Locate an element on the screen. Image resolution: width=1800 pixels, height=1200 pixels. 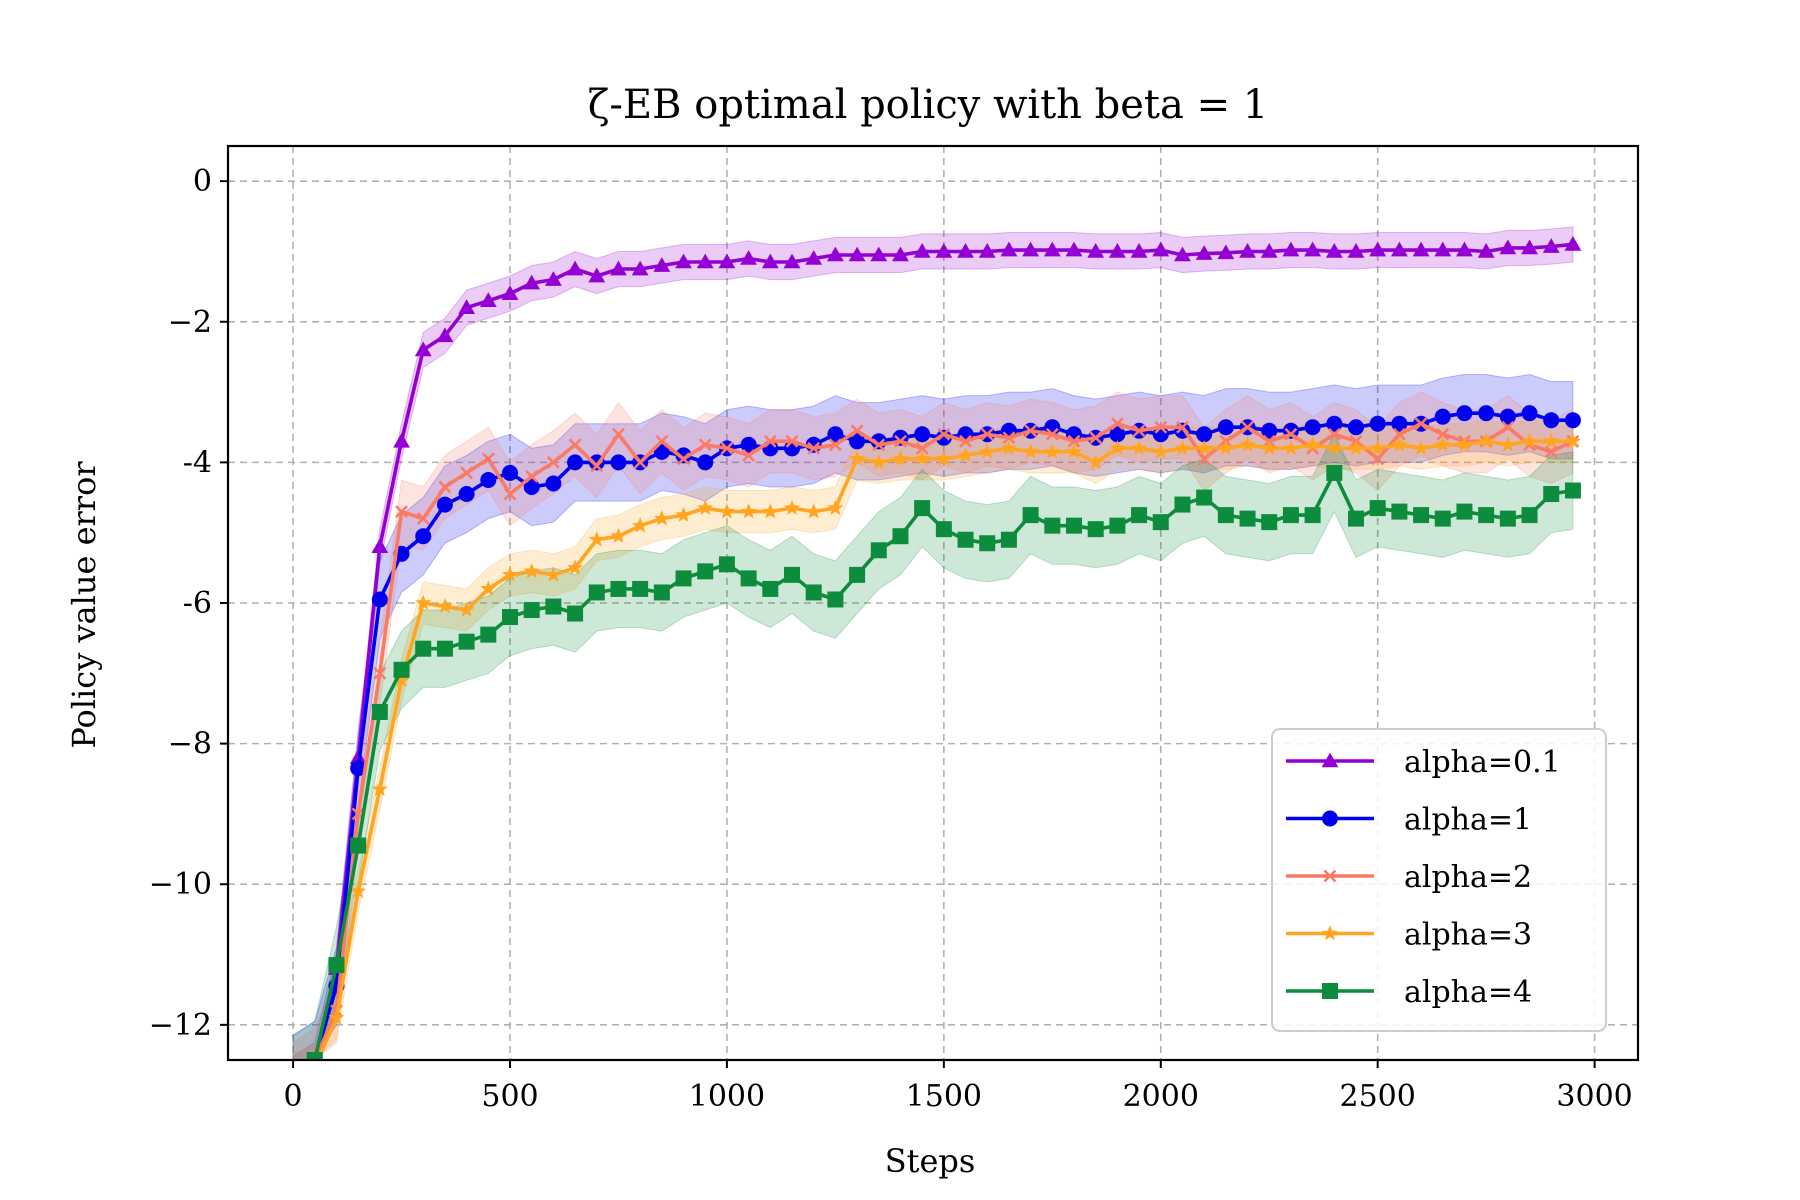
legend-label: alpha=2 is located at coordinates (1468, 877).